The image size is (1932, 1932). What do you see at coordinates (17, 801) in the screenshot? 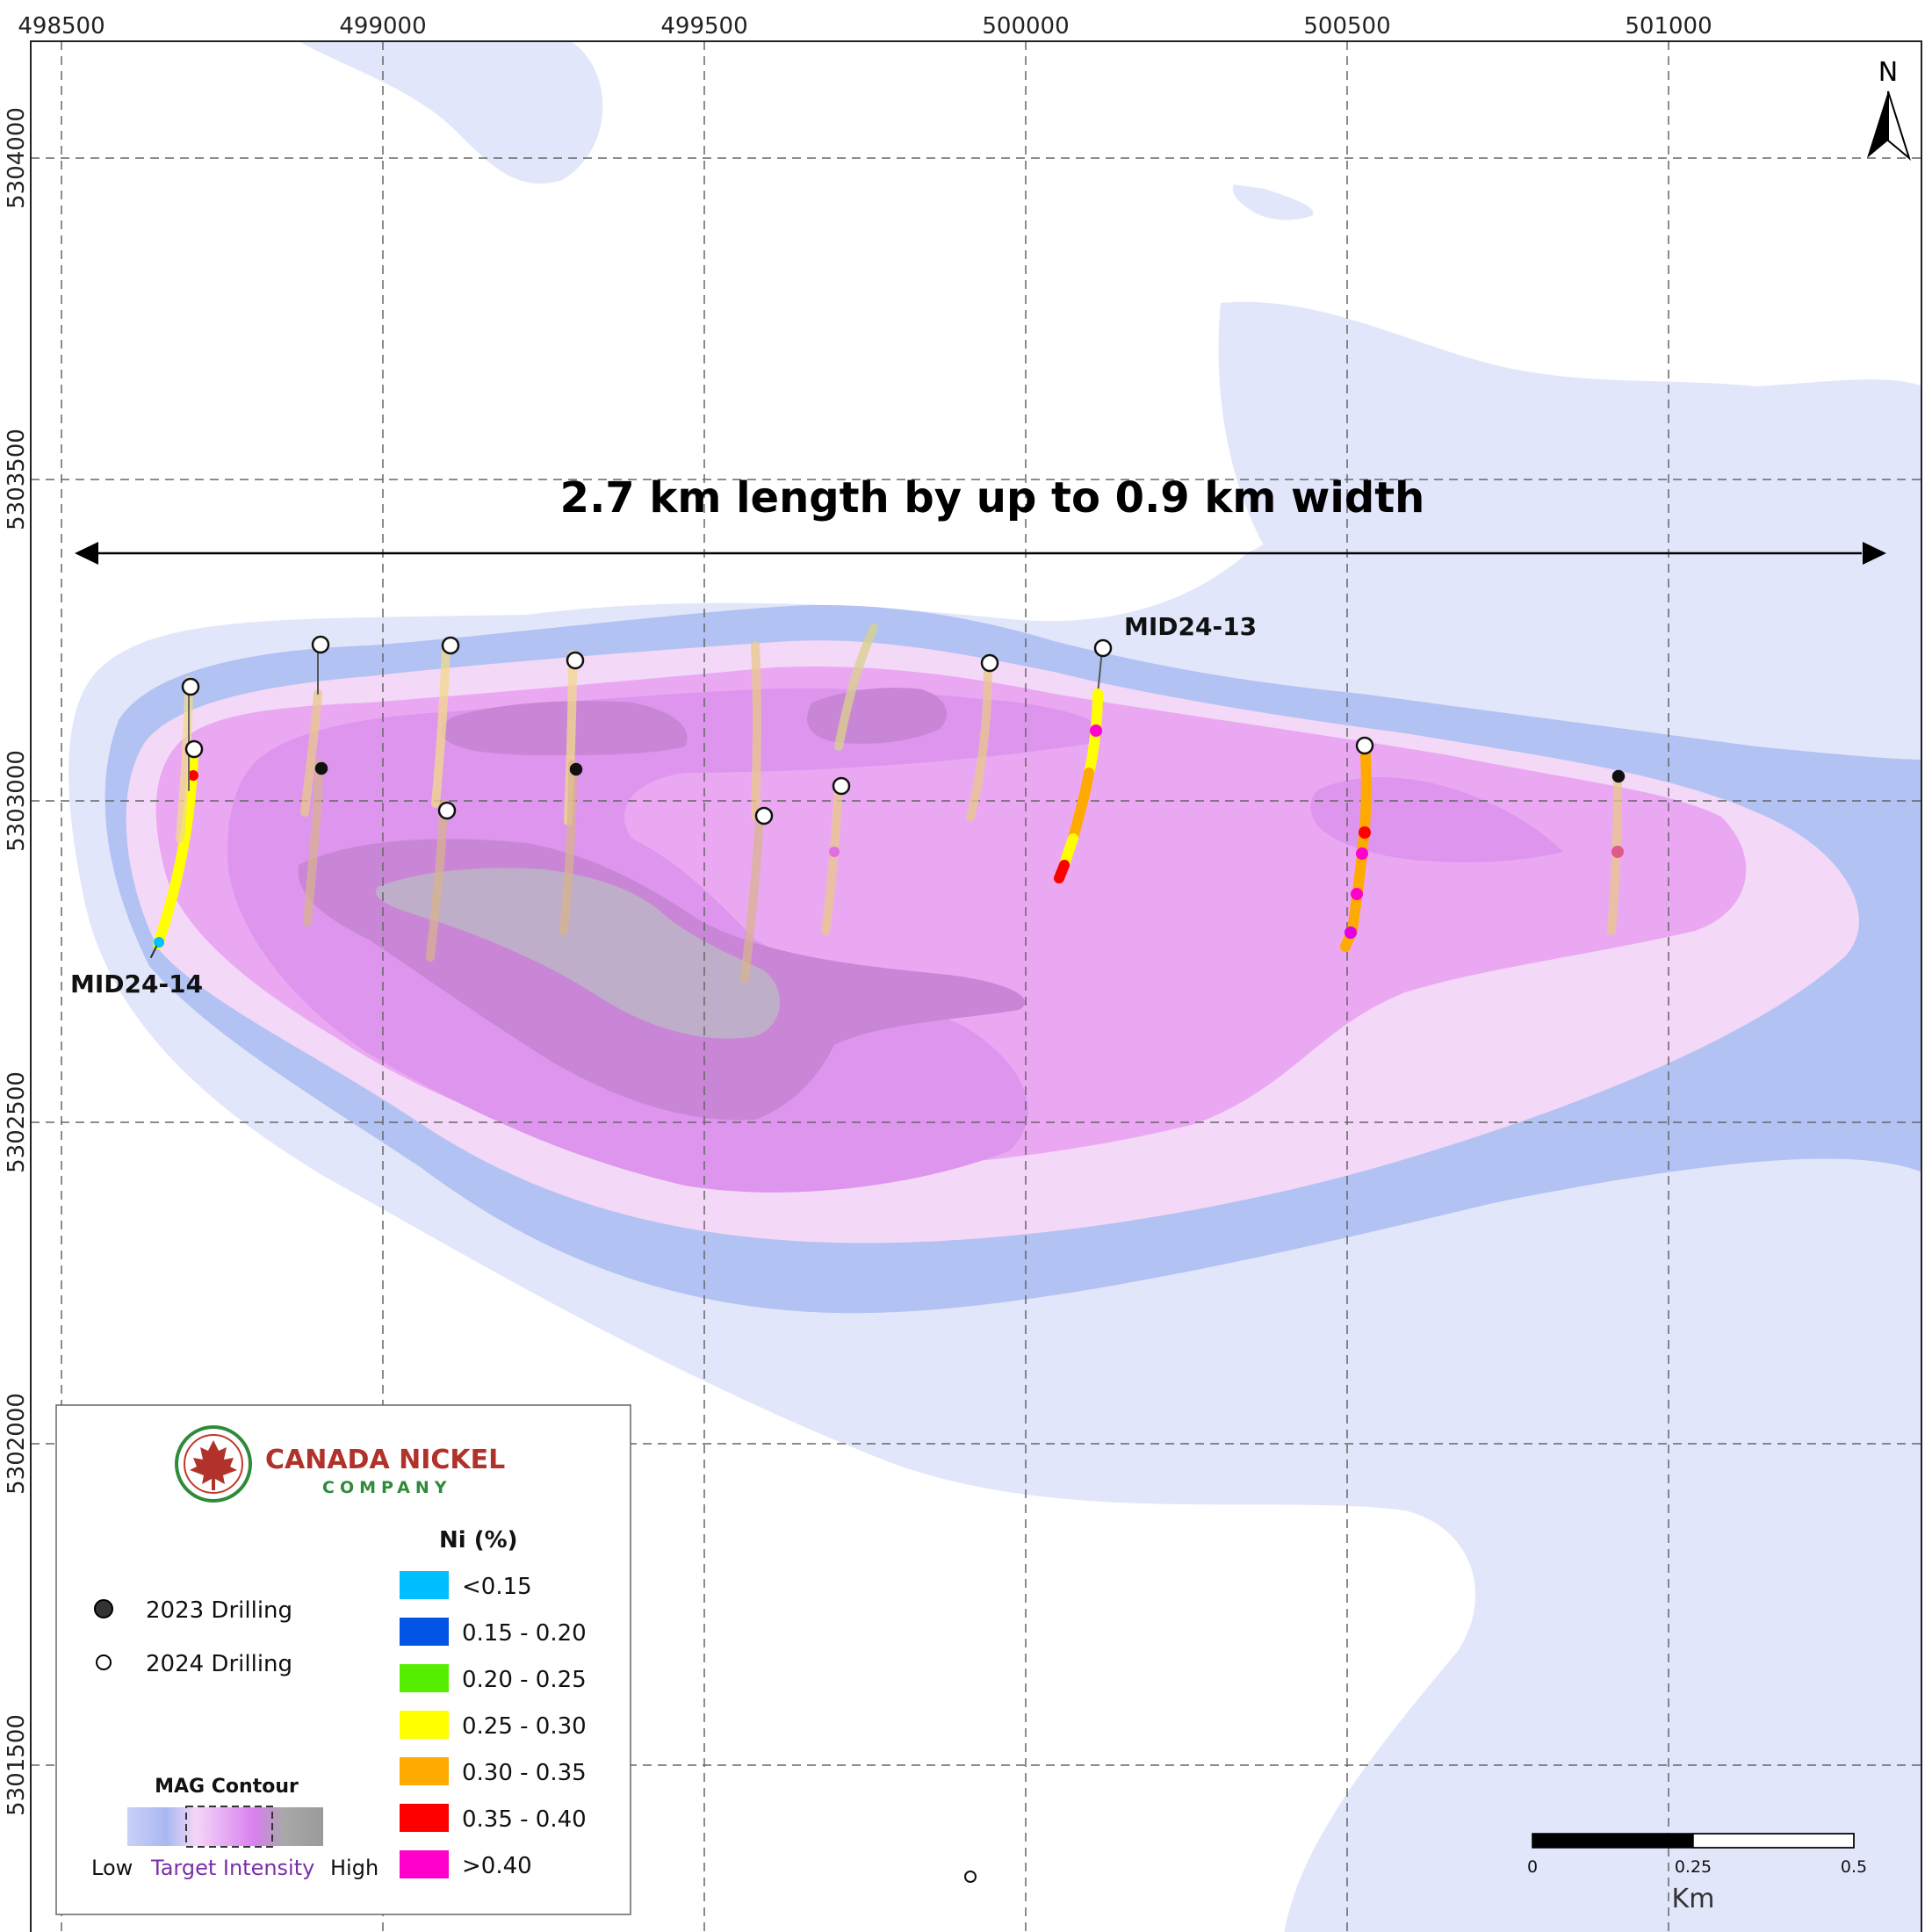
I see `y-tick-label: 5303000` at bounding box center [17, 801].